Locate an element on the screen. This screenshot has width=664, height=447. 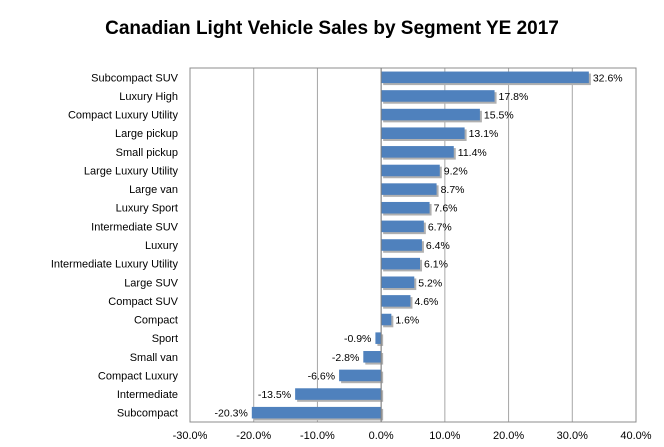
category-label-4: Small pickup is located at coordinates (147, 153).